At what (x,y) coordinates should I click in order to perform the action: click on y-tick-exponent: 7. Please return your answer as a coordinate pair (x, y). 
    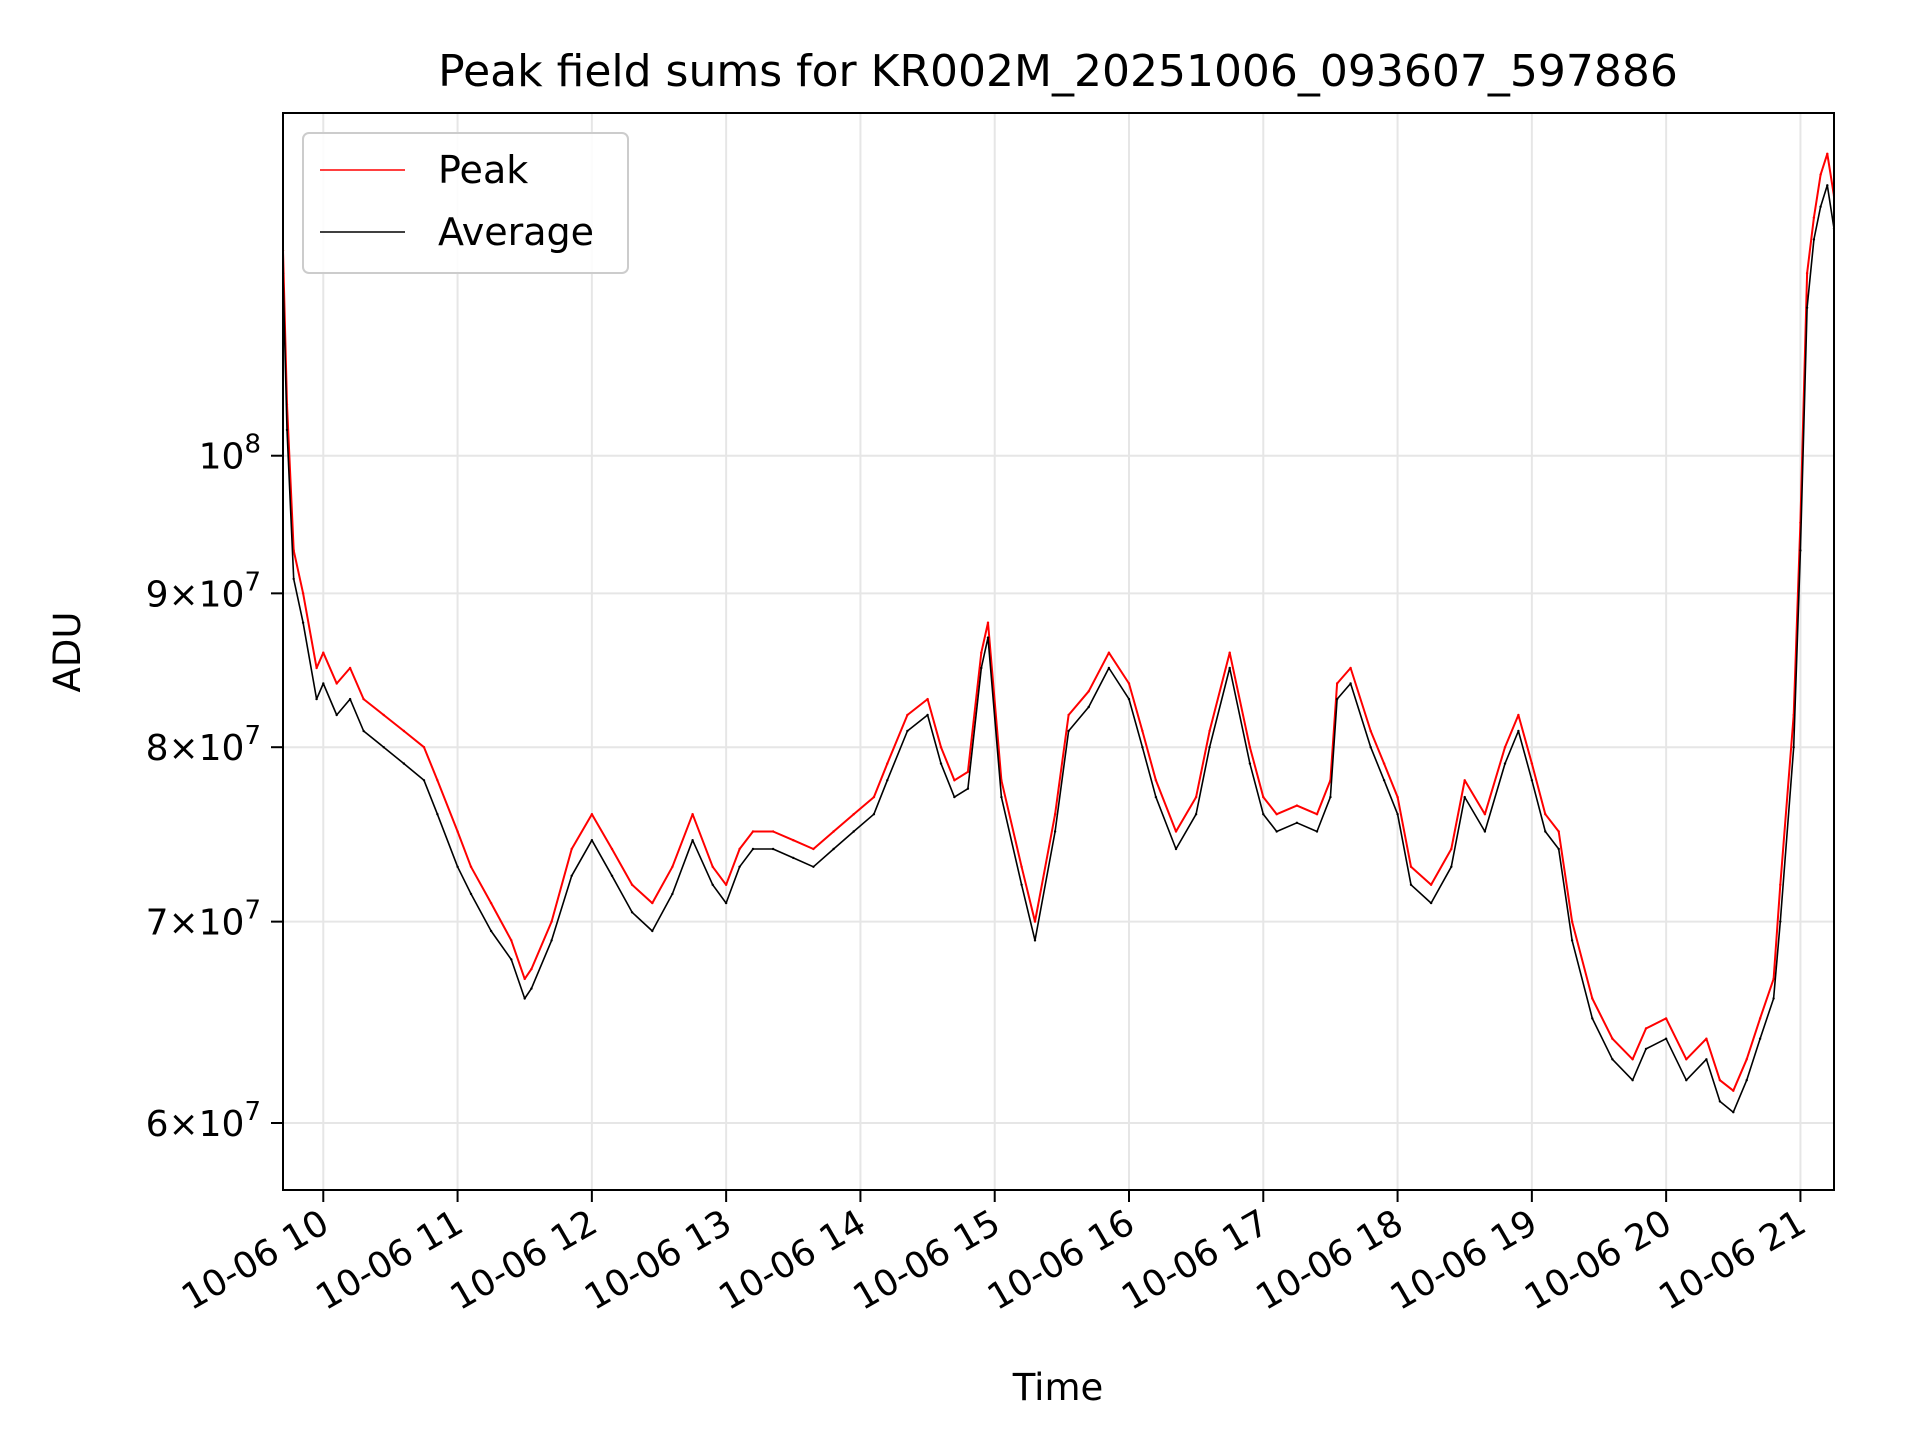
    Looking at the image, I should click on (252, 1112).